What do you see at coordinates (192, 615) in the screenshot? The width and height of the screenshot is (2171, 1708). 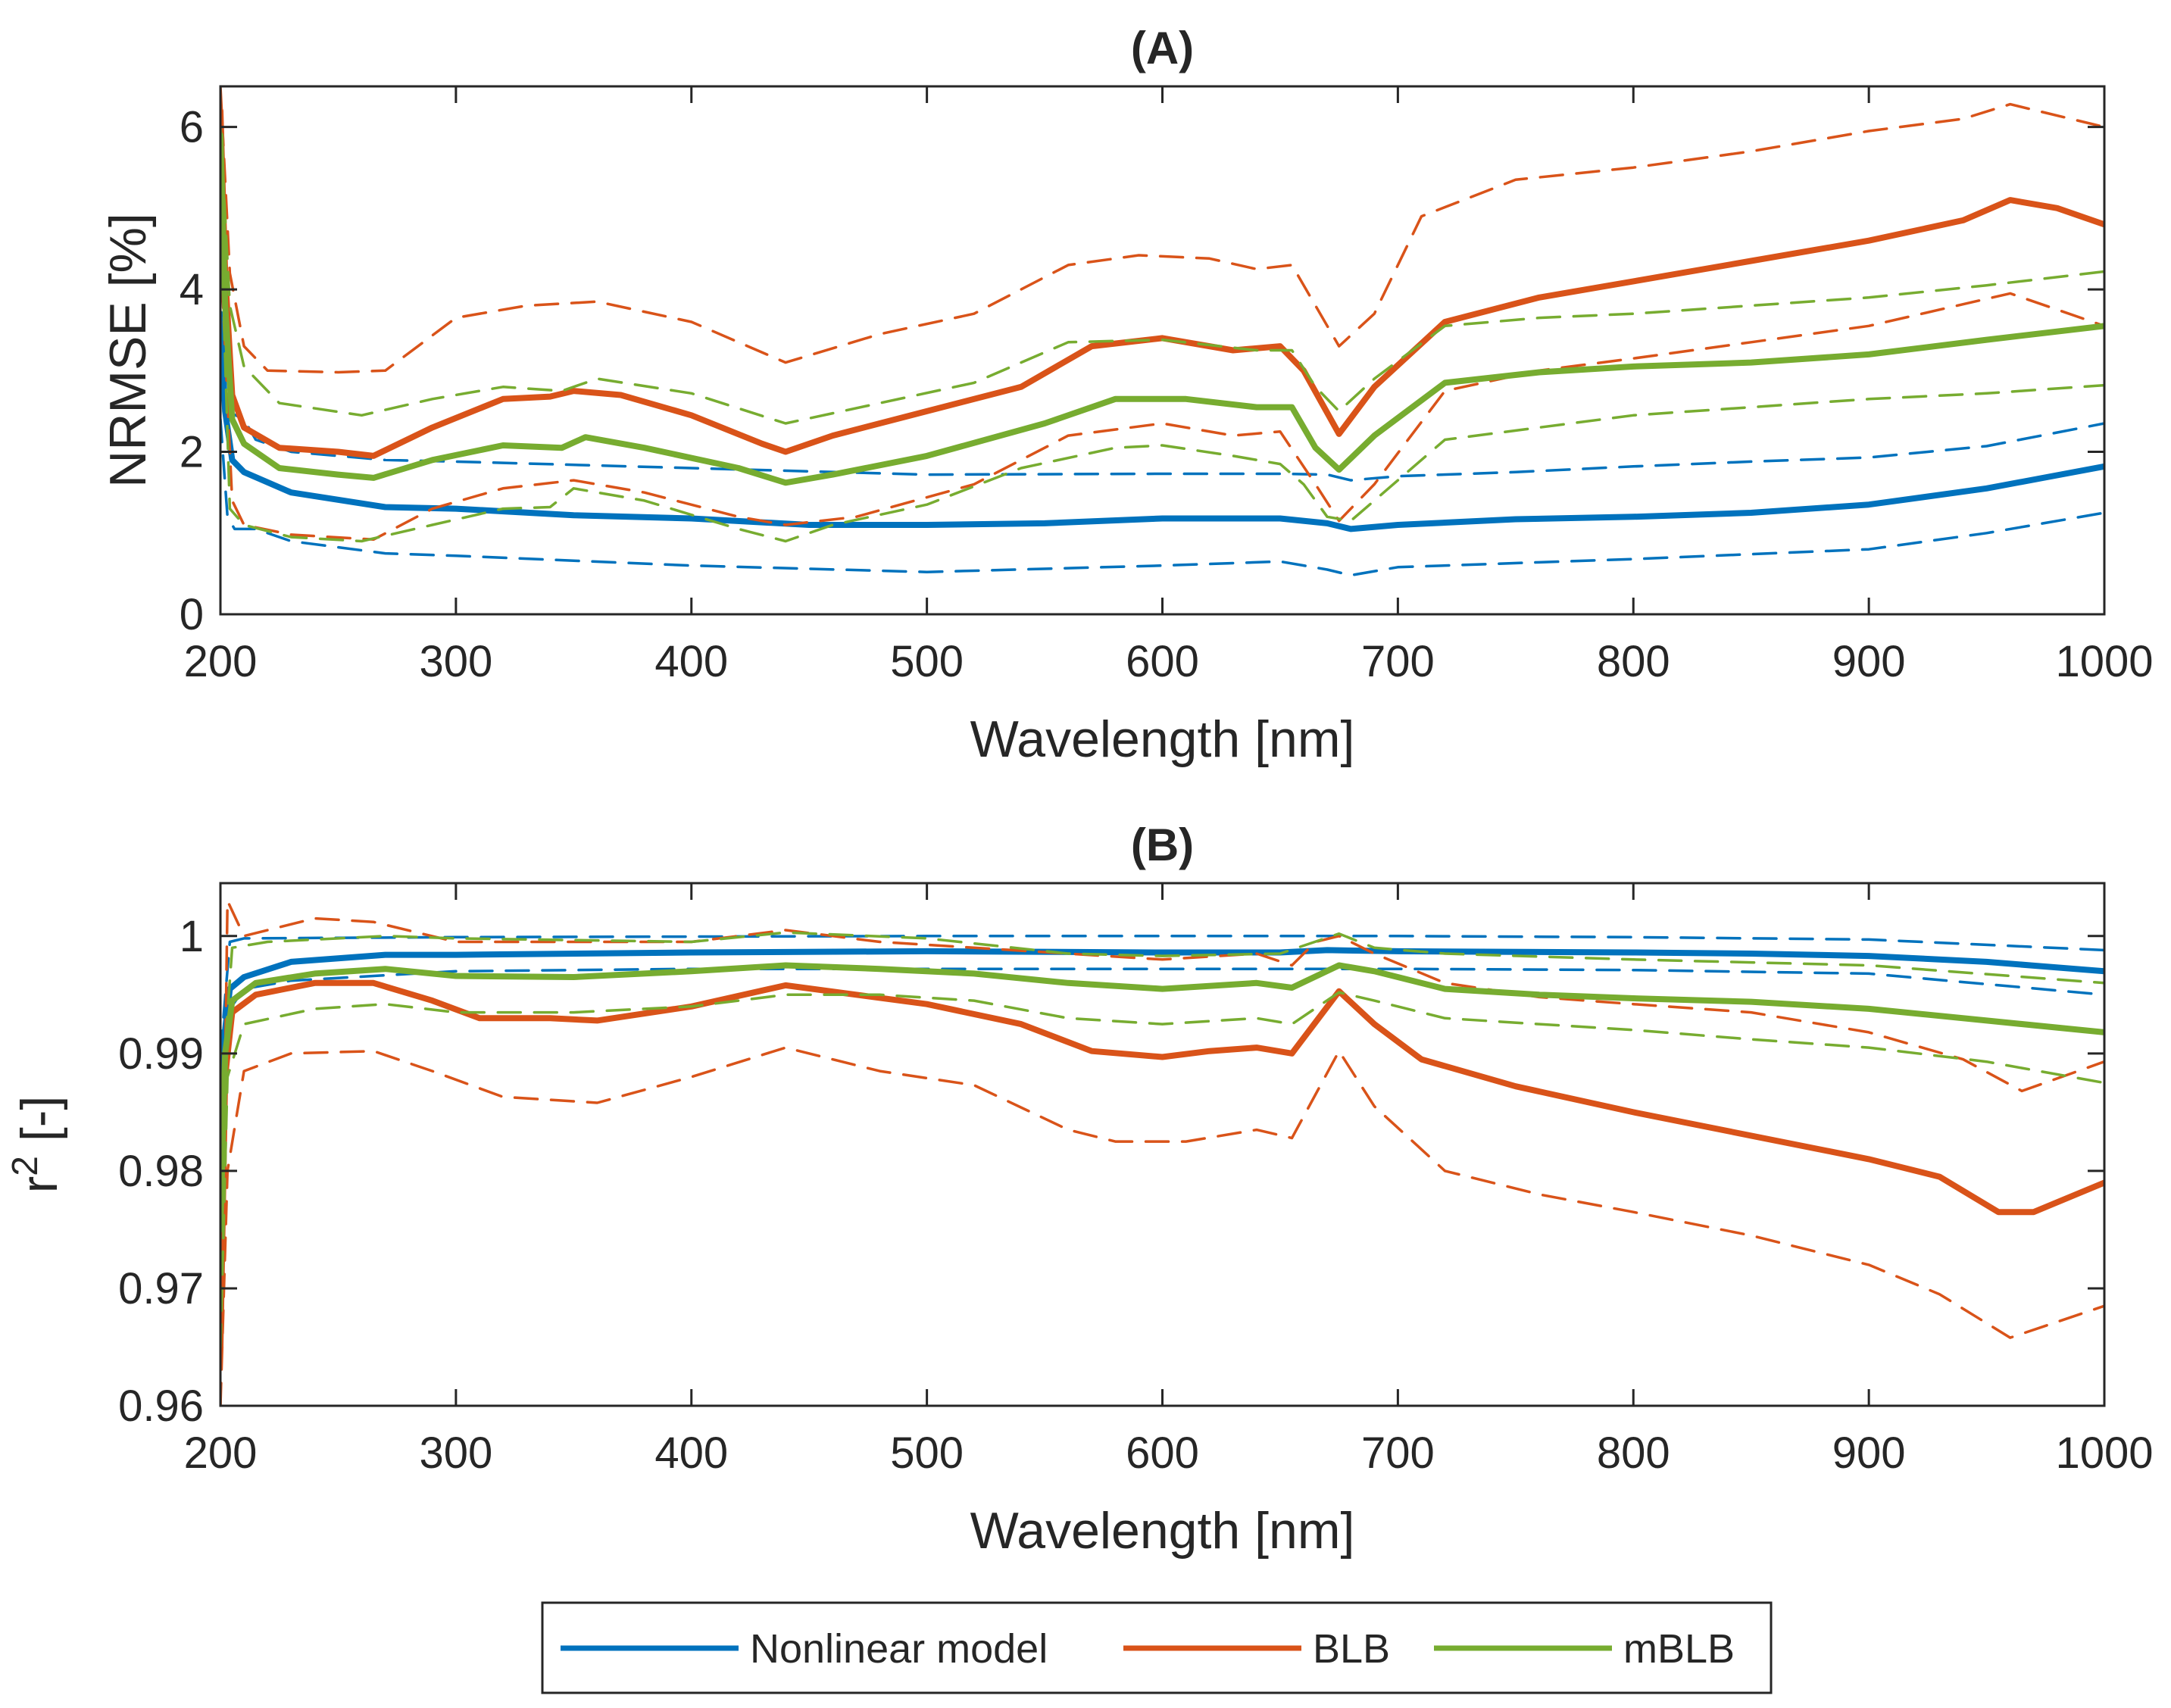 I see `y-tick-label: 0` at bounding box center [192, 615].